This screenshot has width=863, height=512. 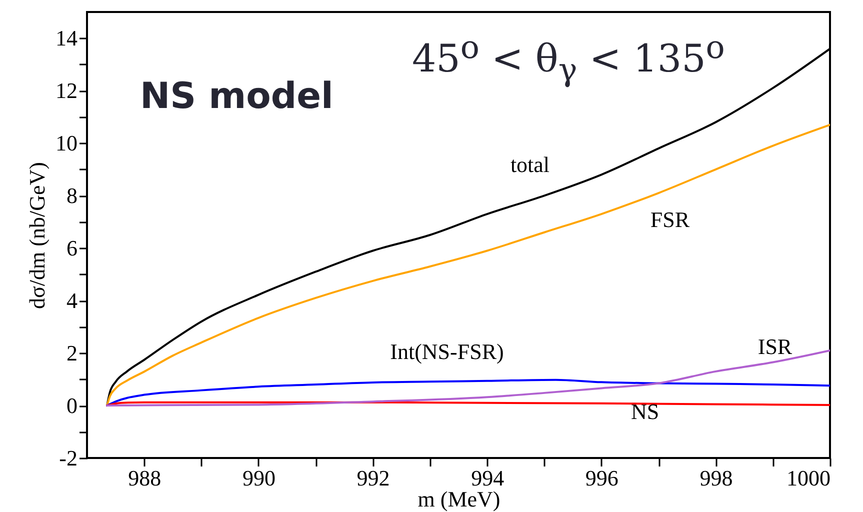 What do you see at coordinates (145, 478) in the screenshot?
I see `x-tick-label: 988` at bounding box center [145, 478].